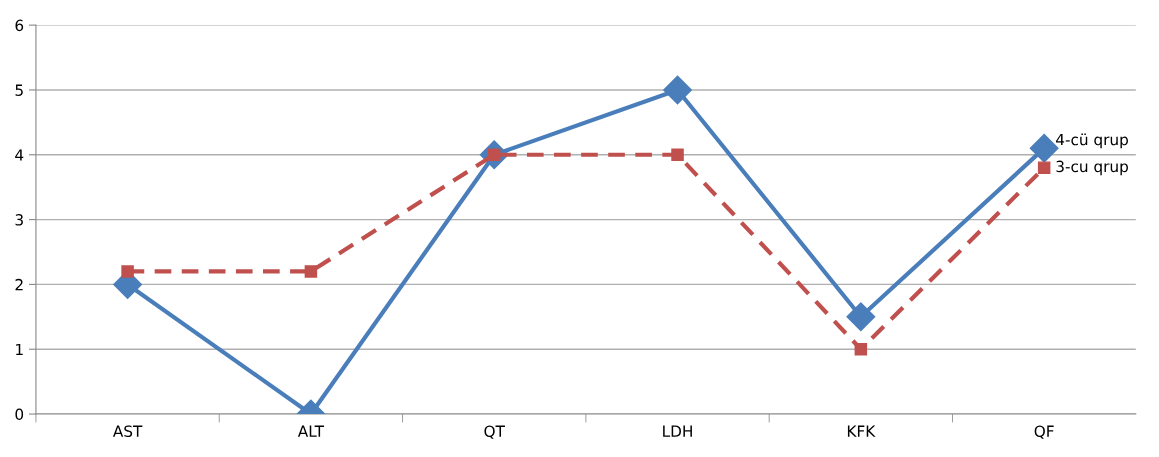 Image resolution: width=1159 pixels, height=457 pixels. I want to click on x-tick-label: KFK, so click(861, 431).